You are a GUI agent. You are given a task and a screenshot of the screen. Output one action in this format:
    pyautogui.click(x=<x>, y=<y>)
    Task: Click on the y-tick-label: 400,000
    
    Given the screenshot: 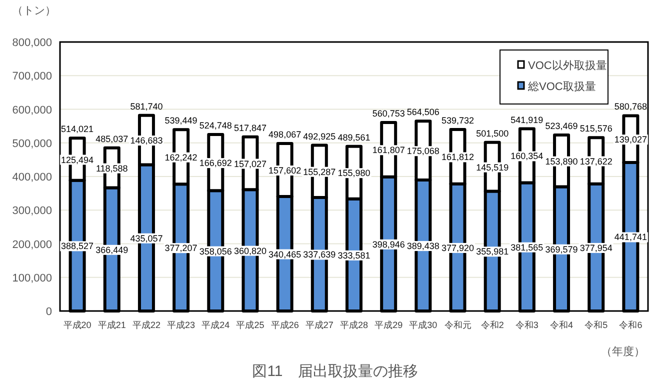 What is the action you would take?
    pyautogui.click(x=32, y=178)
    